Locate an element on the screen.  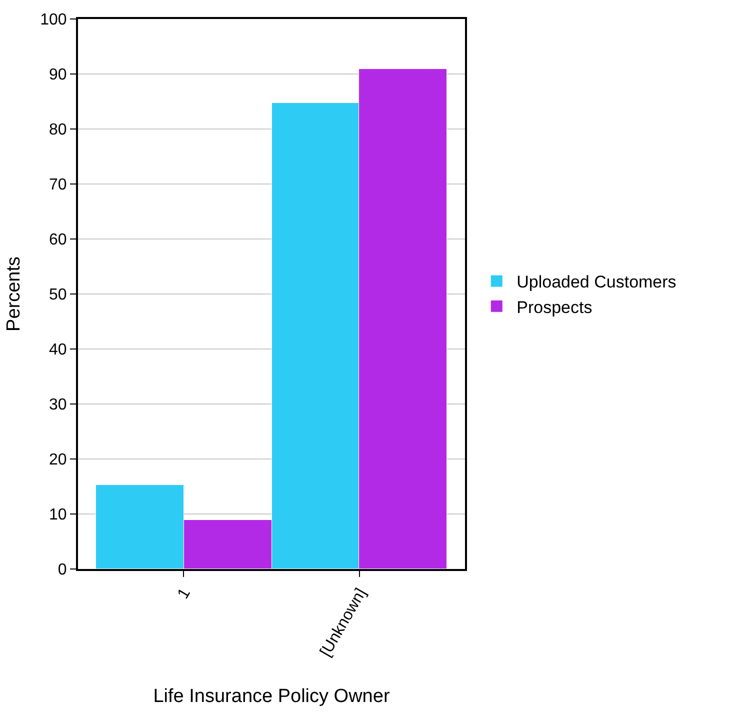
y-tick-label: 80 is located at coordinates (58, 130).